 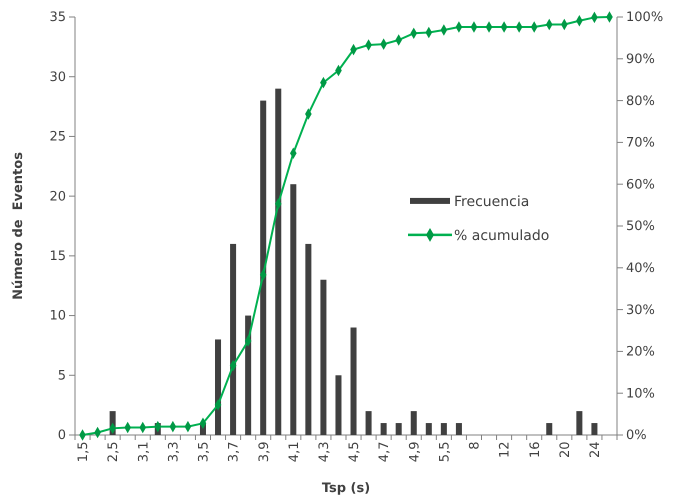 What do you see at coordinates (57, 137) in the screenshot?
I see `y-tick-label: 25` at bounding box center [57, 137].